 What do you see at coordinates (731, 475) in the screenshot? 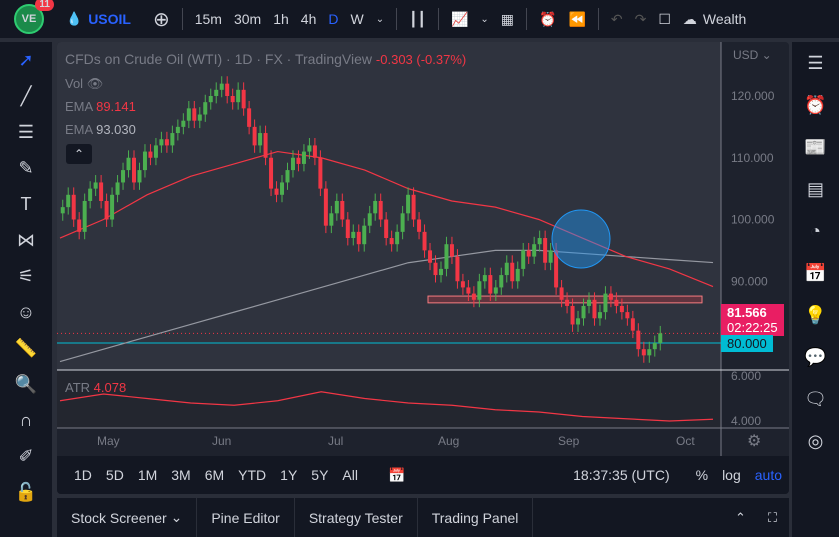
I see `log-toggle: log` at bounding box center [731, 475].